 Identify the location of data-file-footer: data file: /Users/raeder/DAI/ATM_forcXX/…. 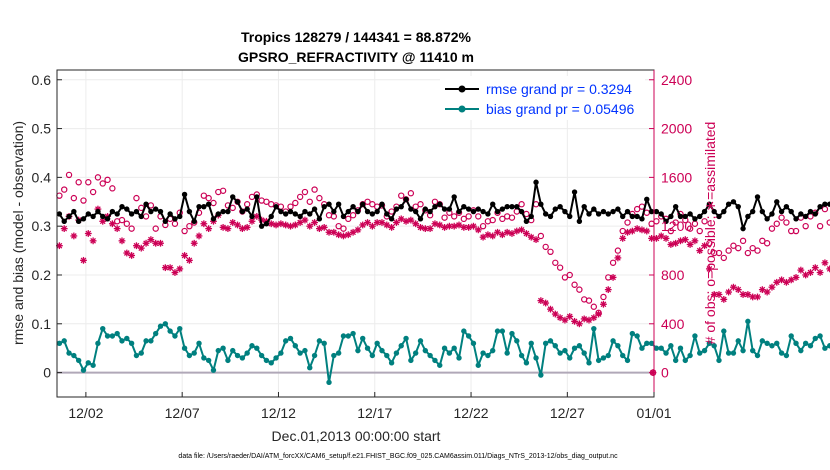
(398, 456).